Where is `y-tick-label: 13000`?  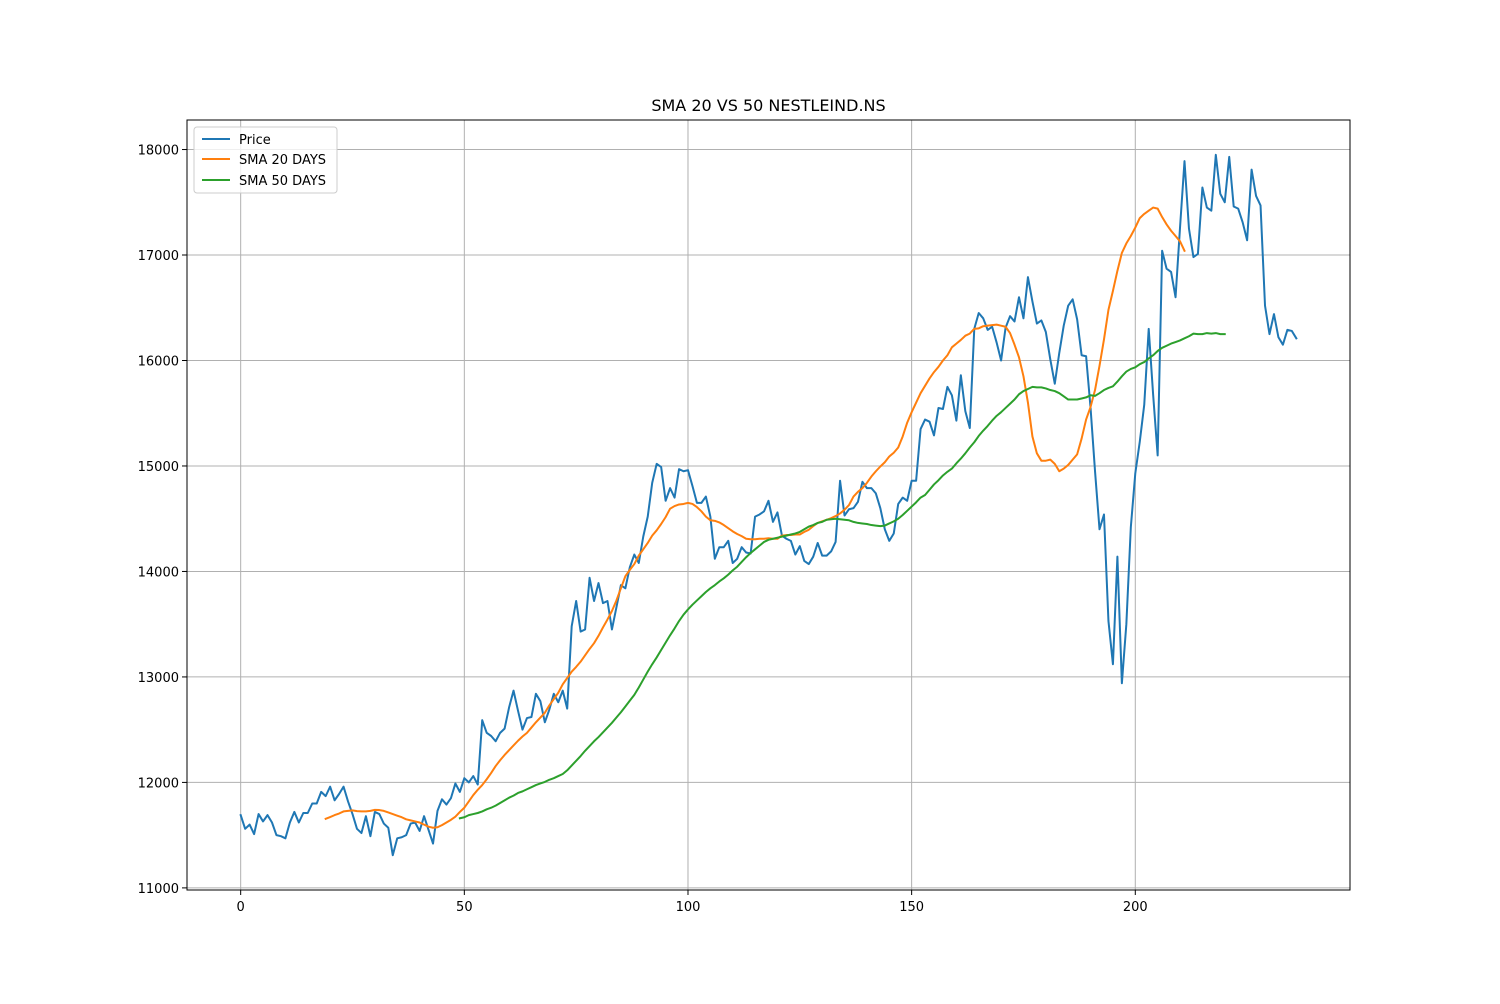
y-tick-label: 13000 is located at coordinates (158, 678).